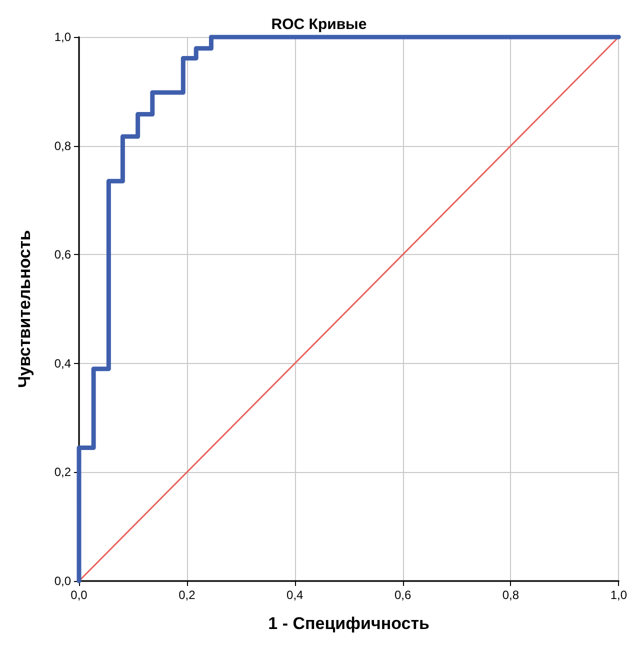 This screenshot has width=630, height=648. Describe the element at coordinates (24, 309) in the screenshot. I see `y-axis-title: Чувствительность` at that location.